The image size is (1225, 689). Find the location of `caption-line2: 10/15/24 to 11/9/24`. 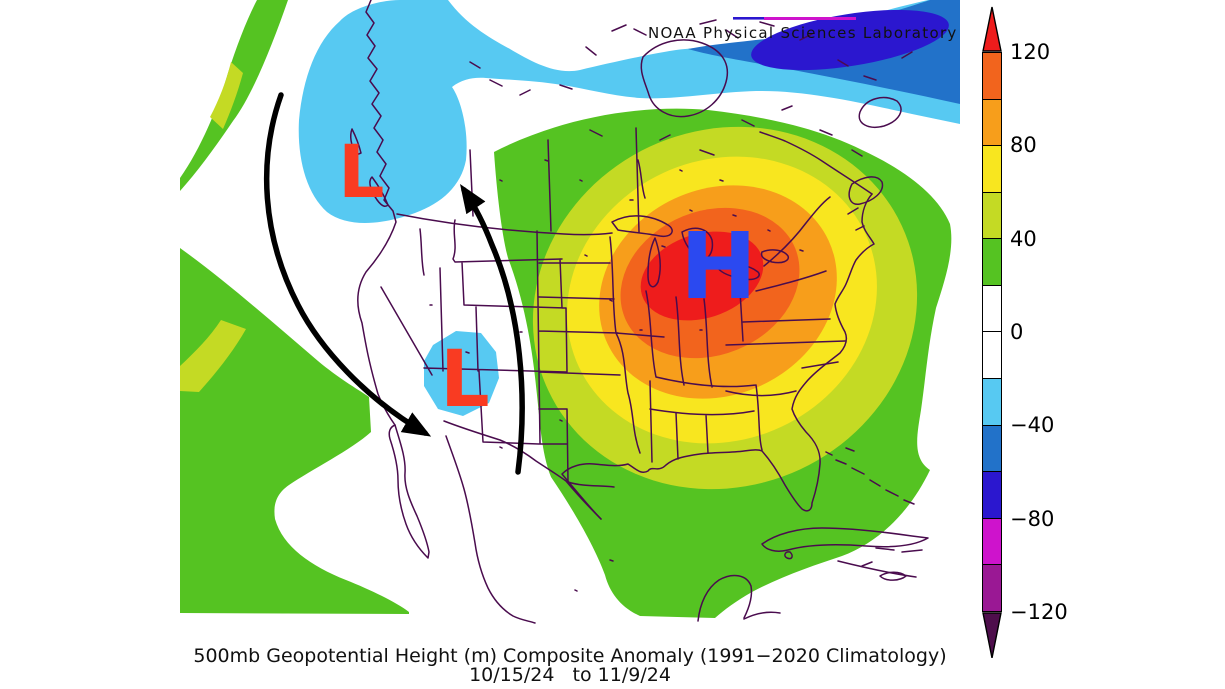

caption-line2: 10/15/24 to 11/9/24 is located at coordinates (570, 675).